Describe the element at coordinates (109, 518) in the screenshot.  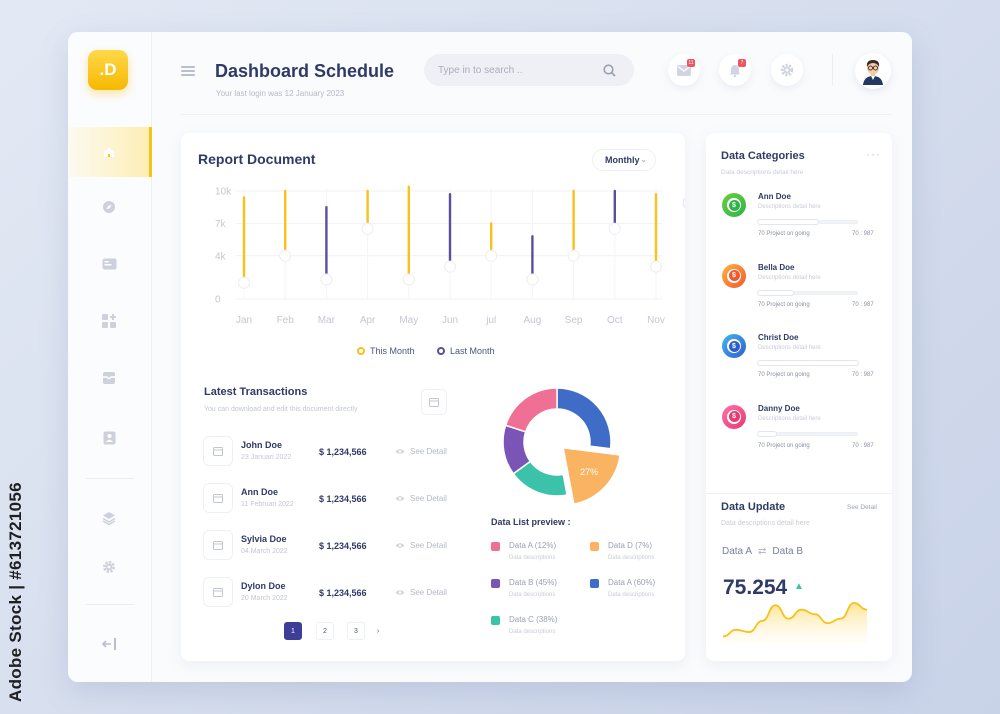
I see `sidebar-item-layers` at that location.